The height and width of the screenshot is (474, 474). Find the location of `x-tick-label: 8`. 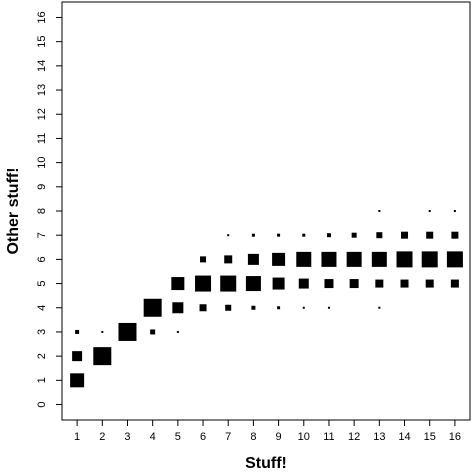

x-tick-label: 8 is located at coordinates (253, 437).